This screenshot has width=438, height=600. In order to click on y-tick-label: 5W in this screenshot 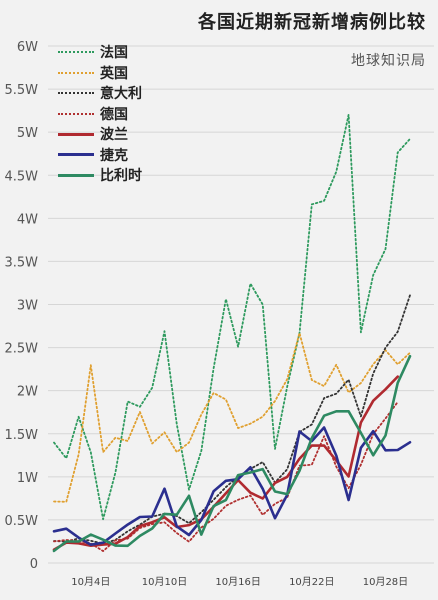, I will do `click(27, 133)`.